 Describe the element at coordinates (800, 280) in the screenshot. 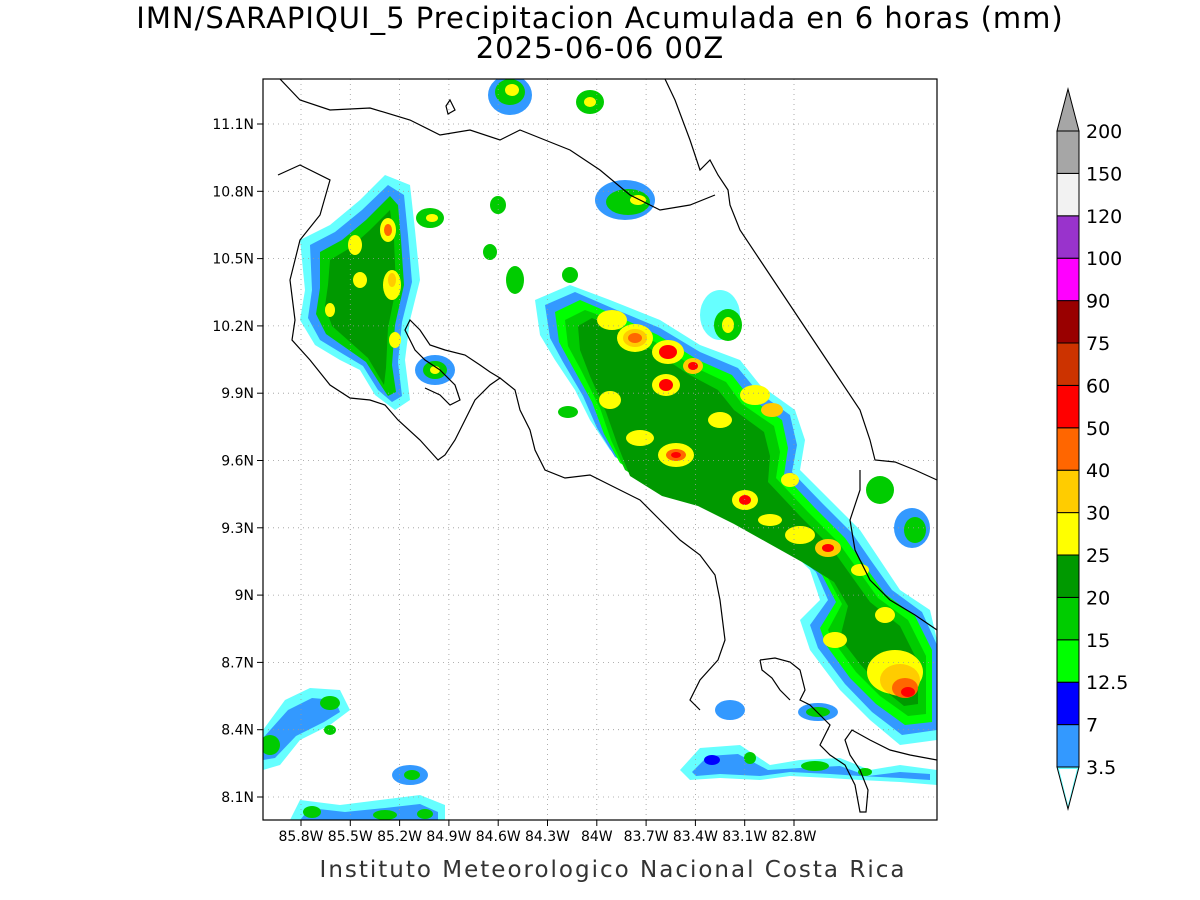

I see `caribbean-coast` at that location.